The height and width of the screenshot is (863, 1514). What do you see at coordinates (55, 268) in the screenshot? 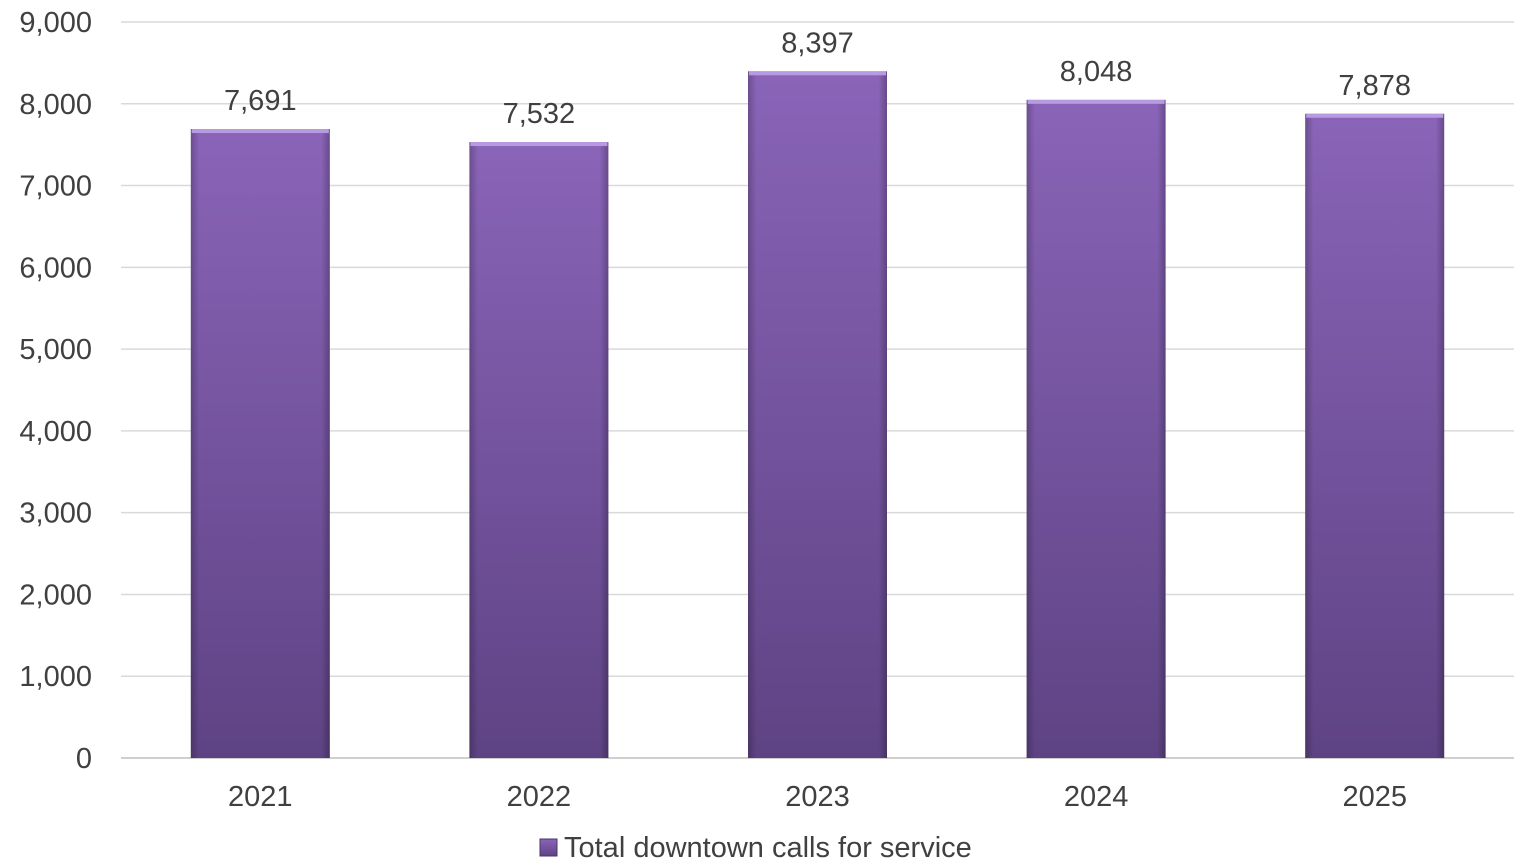
I see `y-tick-label: 6,000` at bounding box center [55, 268].